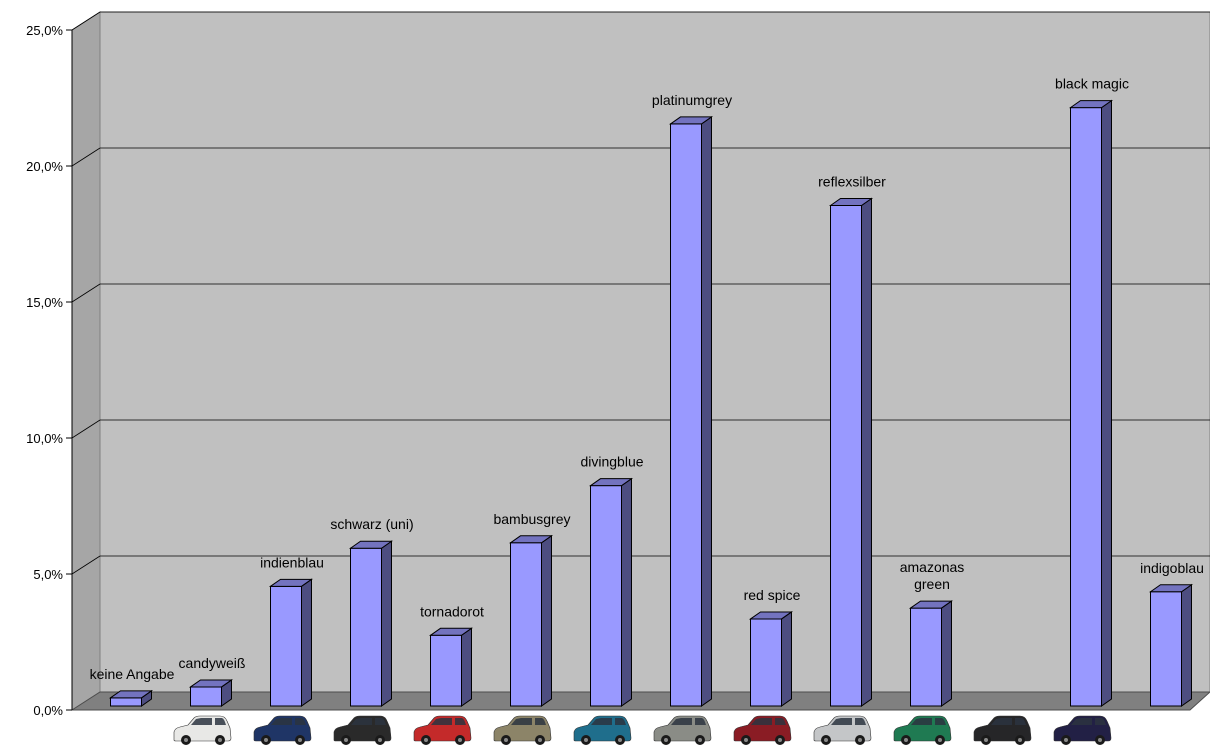  Describe the element at coordinates (44, 166) in the screenshot. I see `y-tick-label: 20,0%` at that location.